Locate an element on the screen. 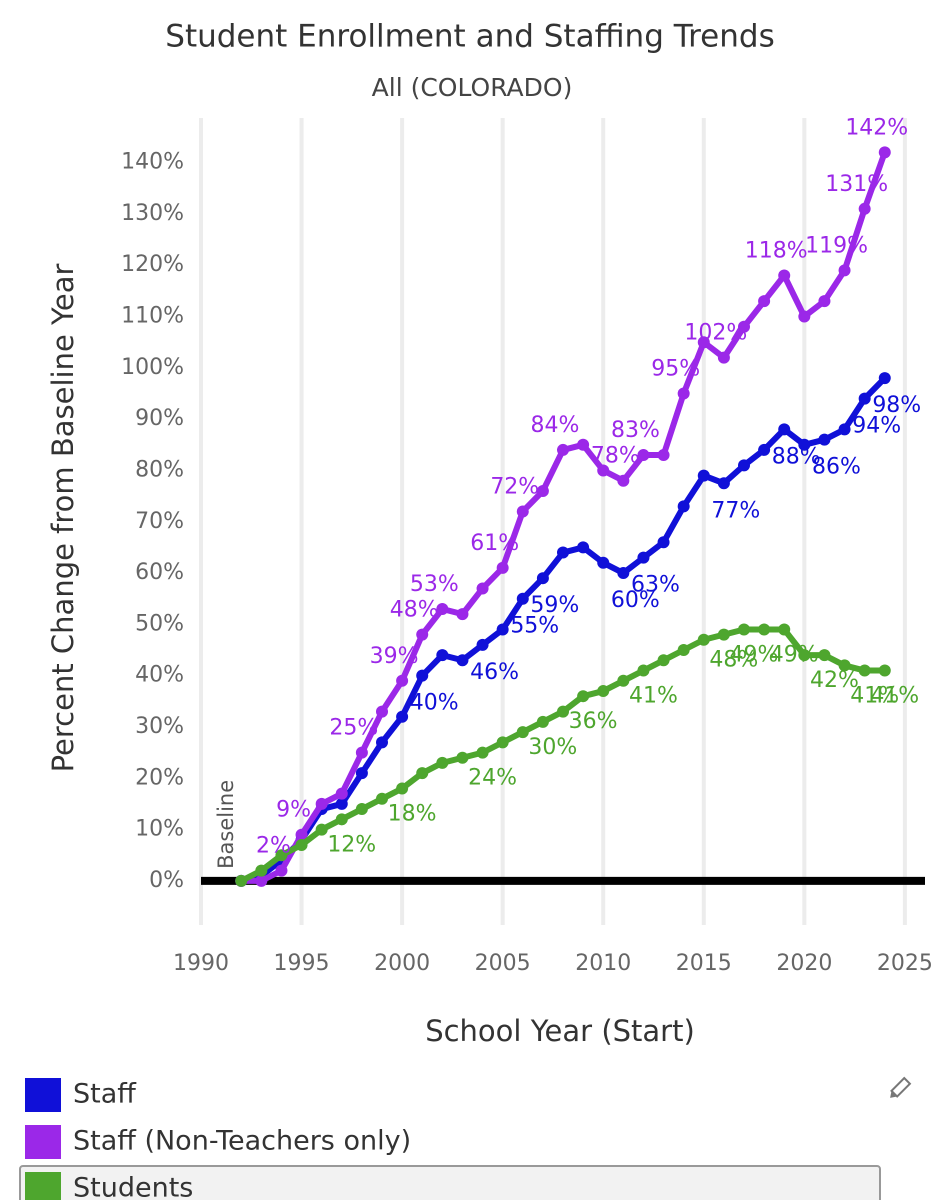 The height and width of the screenshot is (1200, 943). data-label: 41% is located at coordinates (874, 696).